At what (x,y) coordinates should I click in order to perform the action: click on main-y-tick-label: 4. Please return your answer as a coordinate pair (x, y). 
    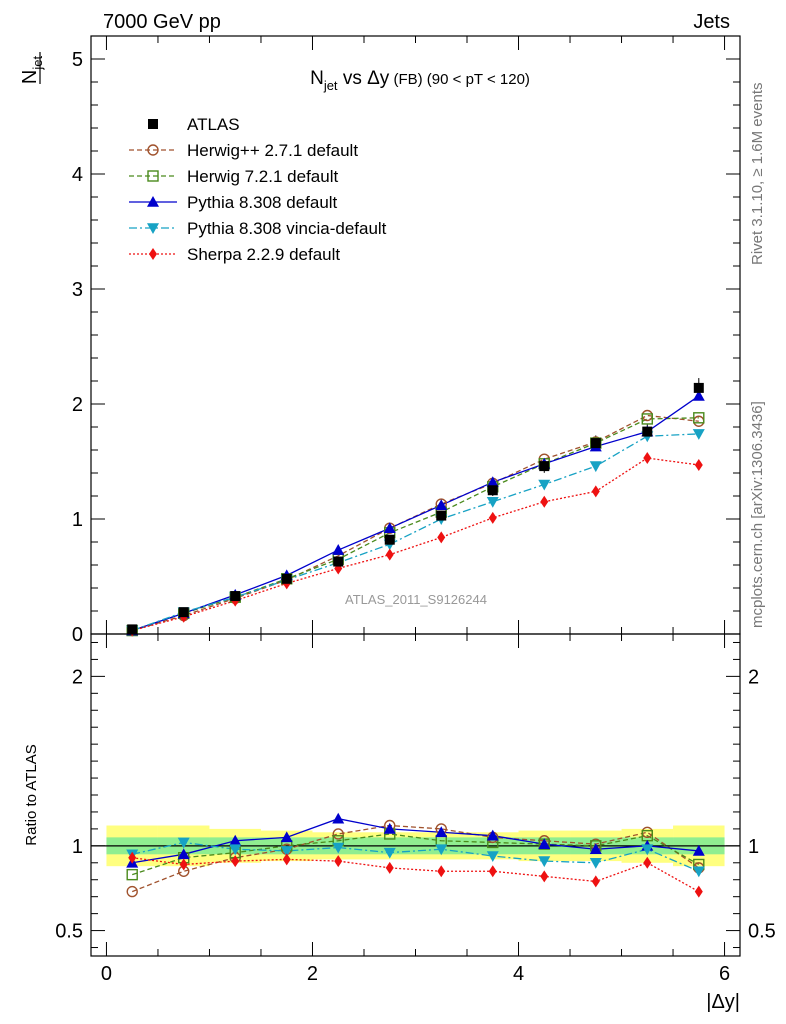
    Looking at the image, I should click on (77, 175).